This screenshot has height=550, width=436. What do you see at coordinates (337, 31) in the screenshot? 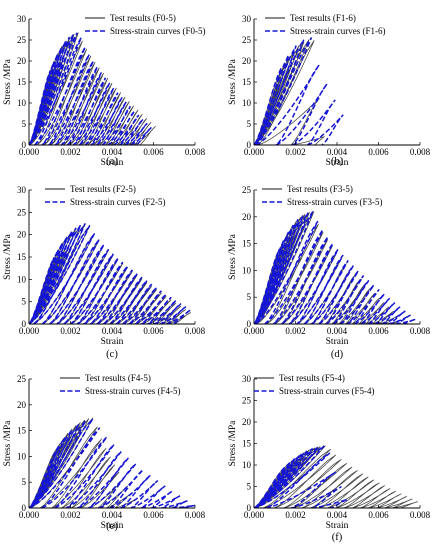
I see `legend-label: Stress-strain curves (F1-6)` at bounding box center [337, 31].